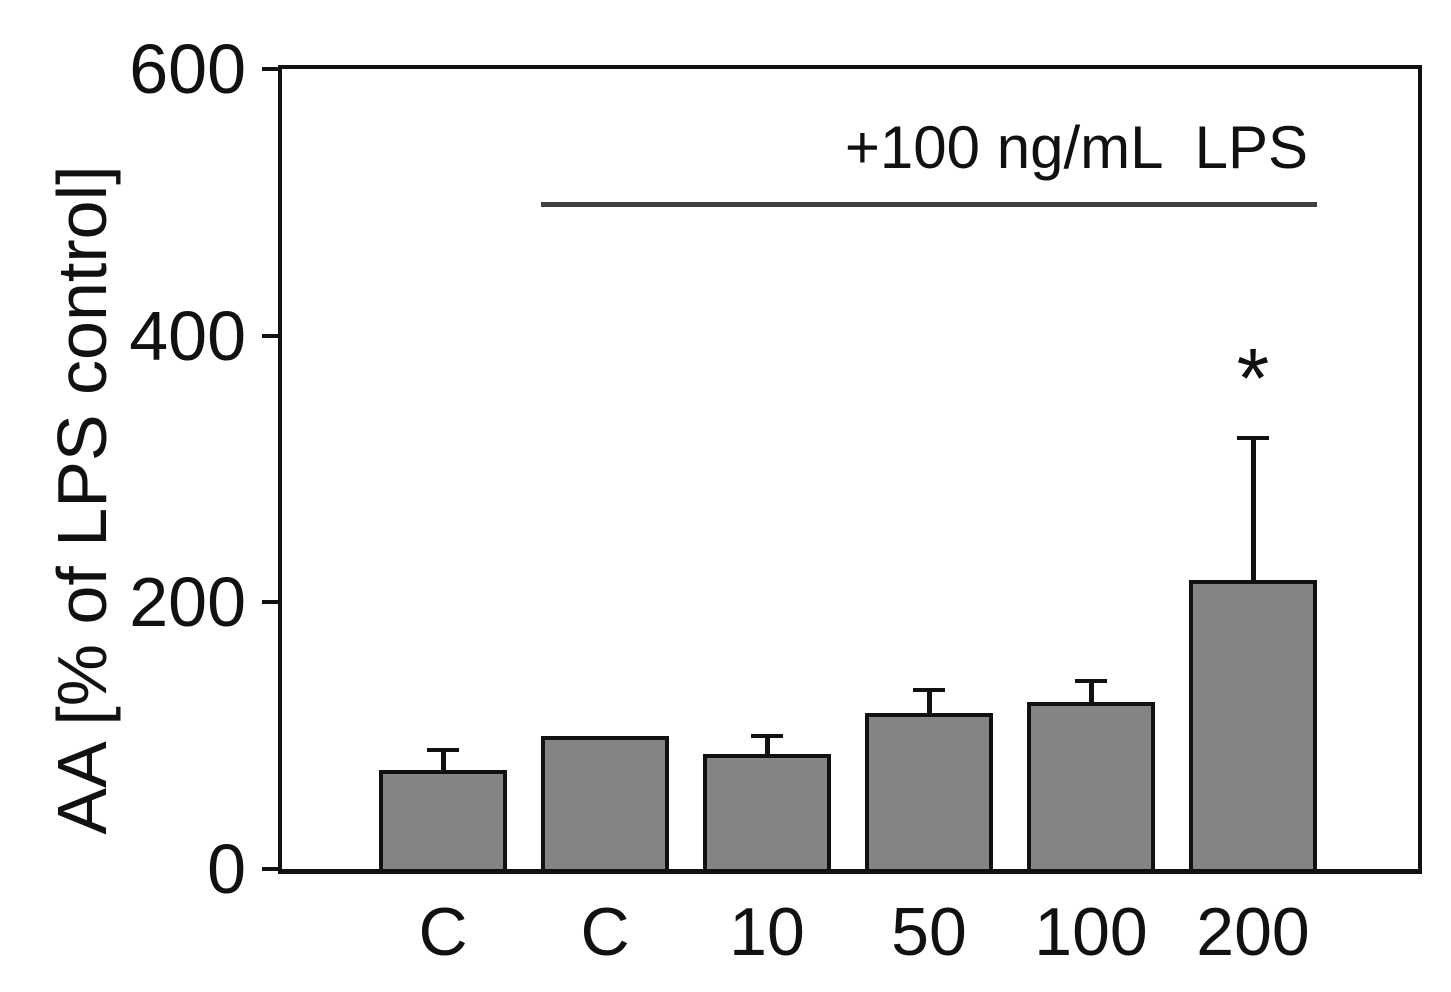 Image resolution: width=1451 pixels, height=992 pixels. Describe the element at coordinates (605, 932) in the screenshot. I see `x-tick-label-1: C` at that location.